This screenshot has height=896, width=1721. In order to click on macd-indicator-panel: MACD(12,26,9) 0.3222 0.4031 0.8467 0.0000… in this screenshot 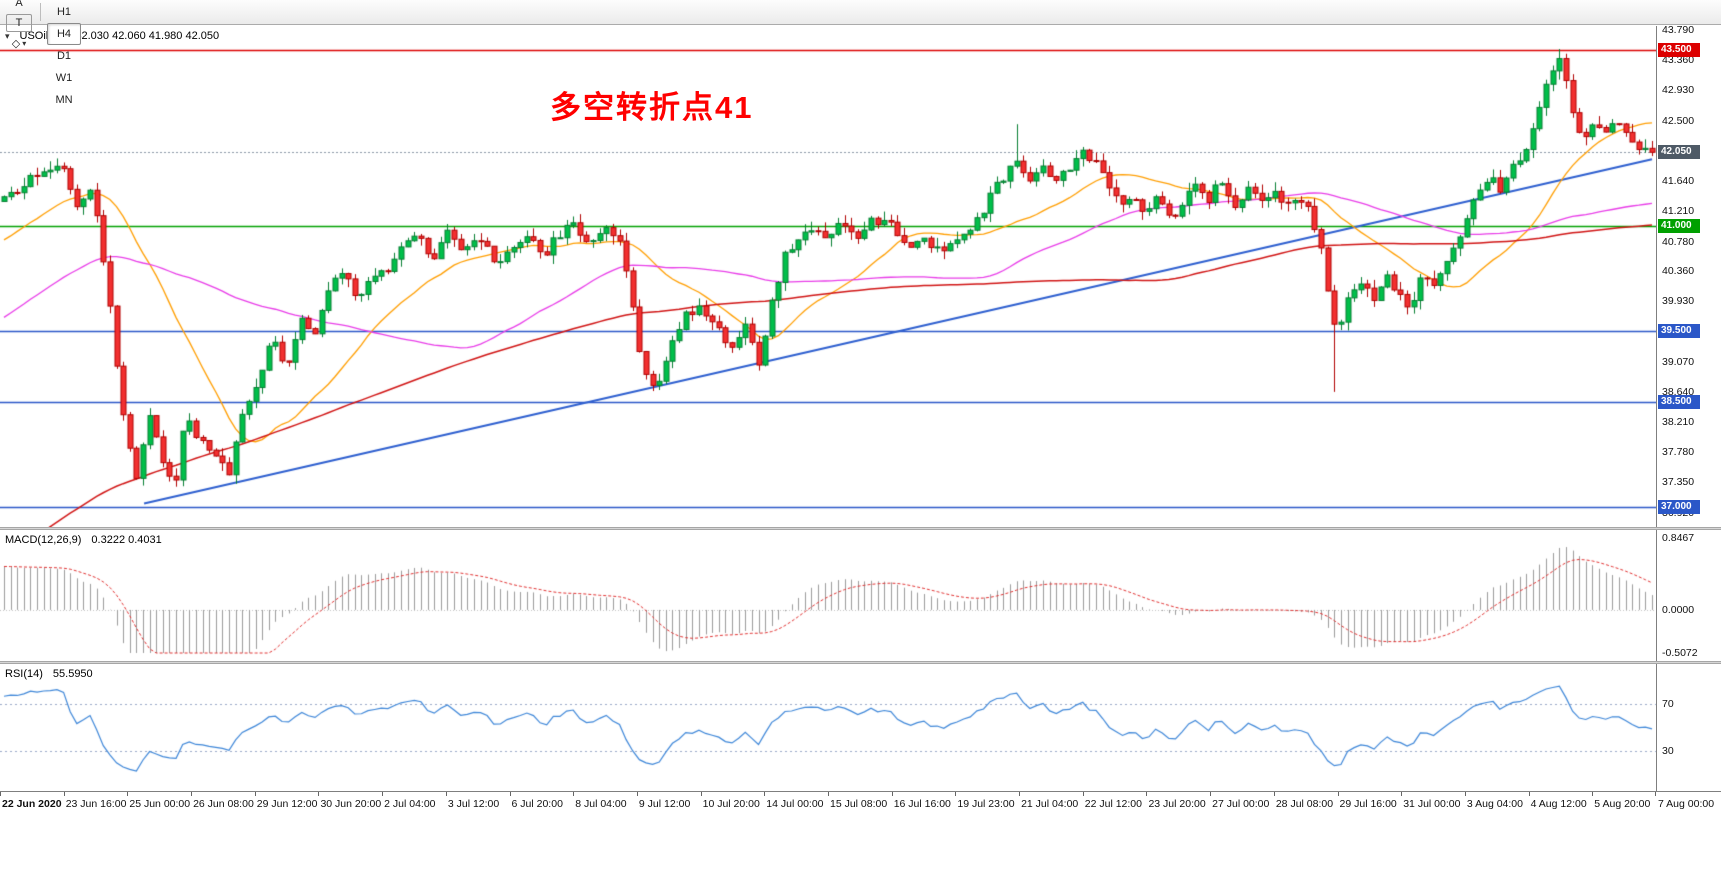, I will do `click(860, 595)`.